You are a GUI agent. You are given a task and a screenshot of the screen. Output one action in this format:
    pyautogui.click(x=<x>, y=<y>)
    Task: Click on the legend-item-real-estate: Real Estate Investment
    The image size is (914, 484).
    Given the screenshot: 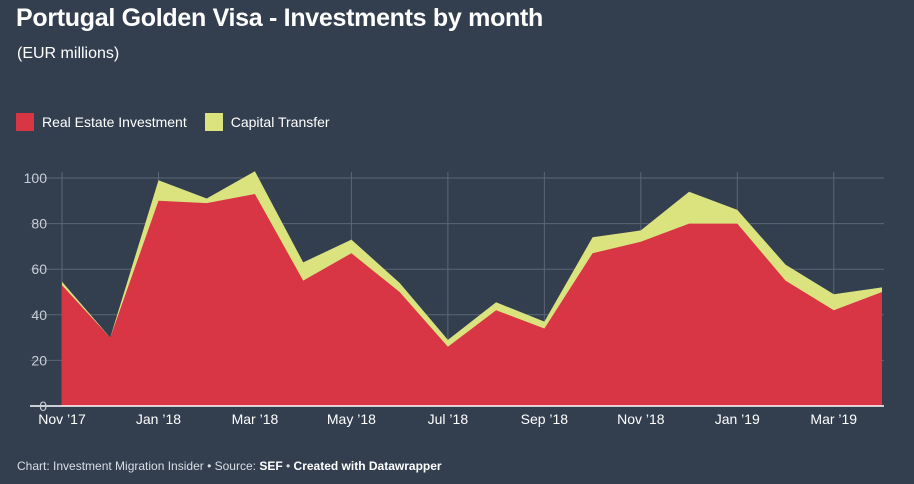 What is the action you would take?
    pyautogui.click(x=101, y=122)
    